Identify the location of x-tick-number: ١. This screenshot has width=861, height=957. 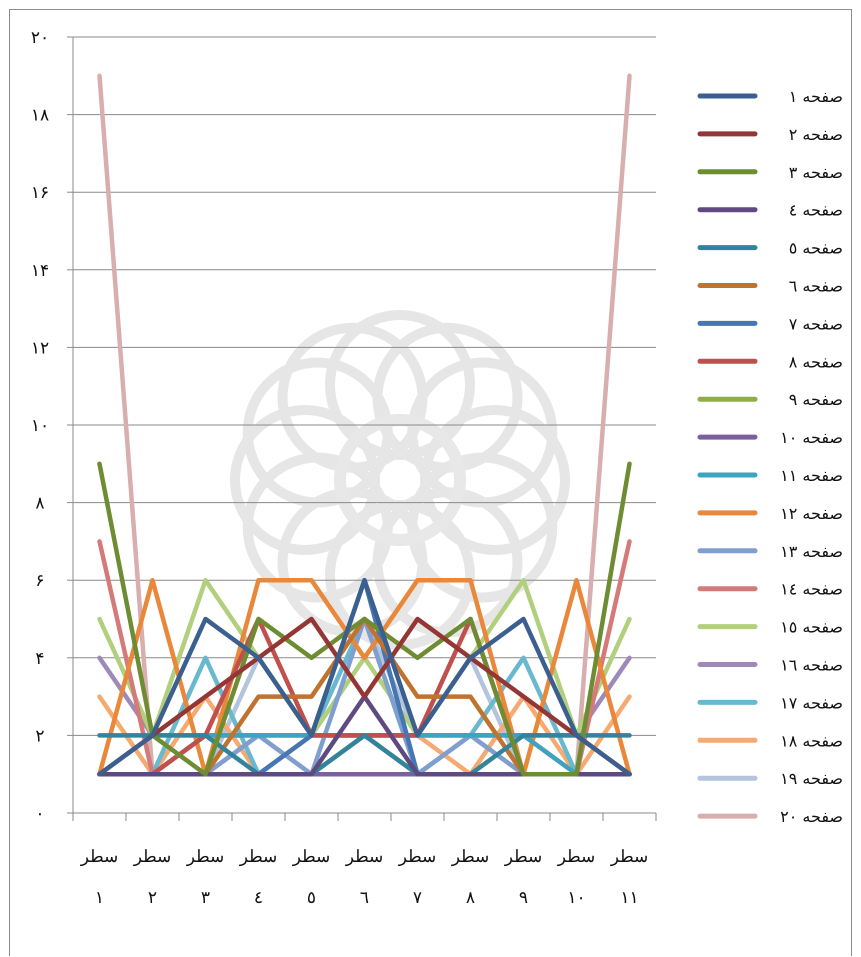
(99, 898).